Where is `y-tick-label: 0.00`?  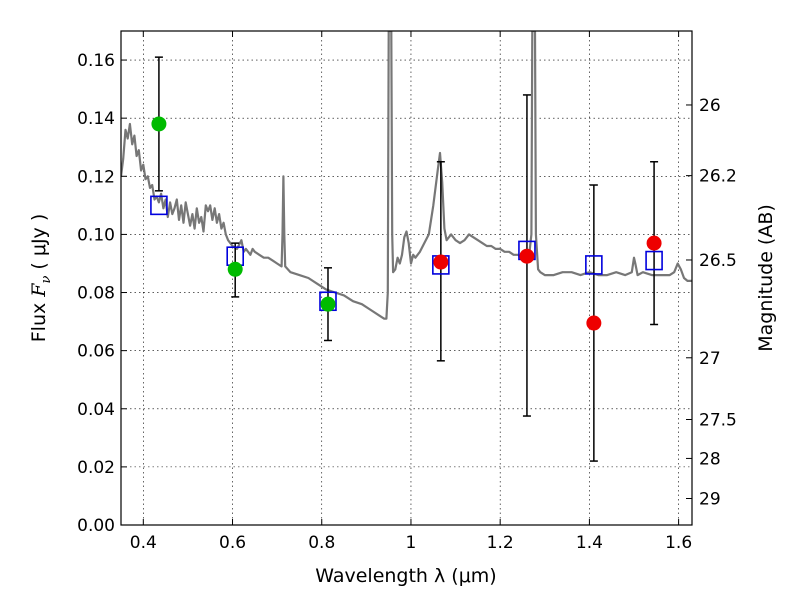
y-tick-label: 0.00 is located at coordinates (96, 526).